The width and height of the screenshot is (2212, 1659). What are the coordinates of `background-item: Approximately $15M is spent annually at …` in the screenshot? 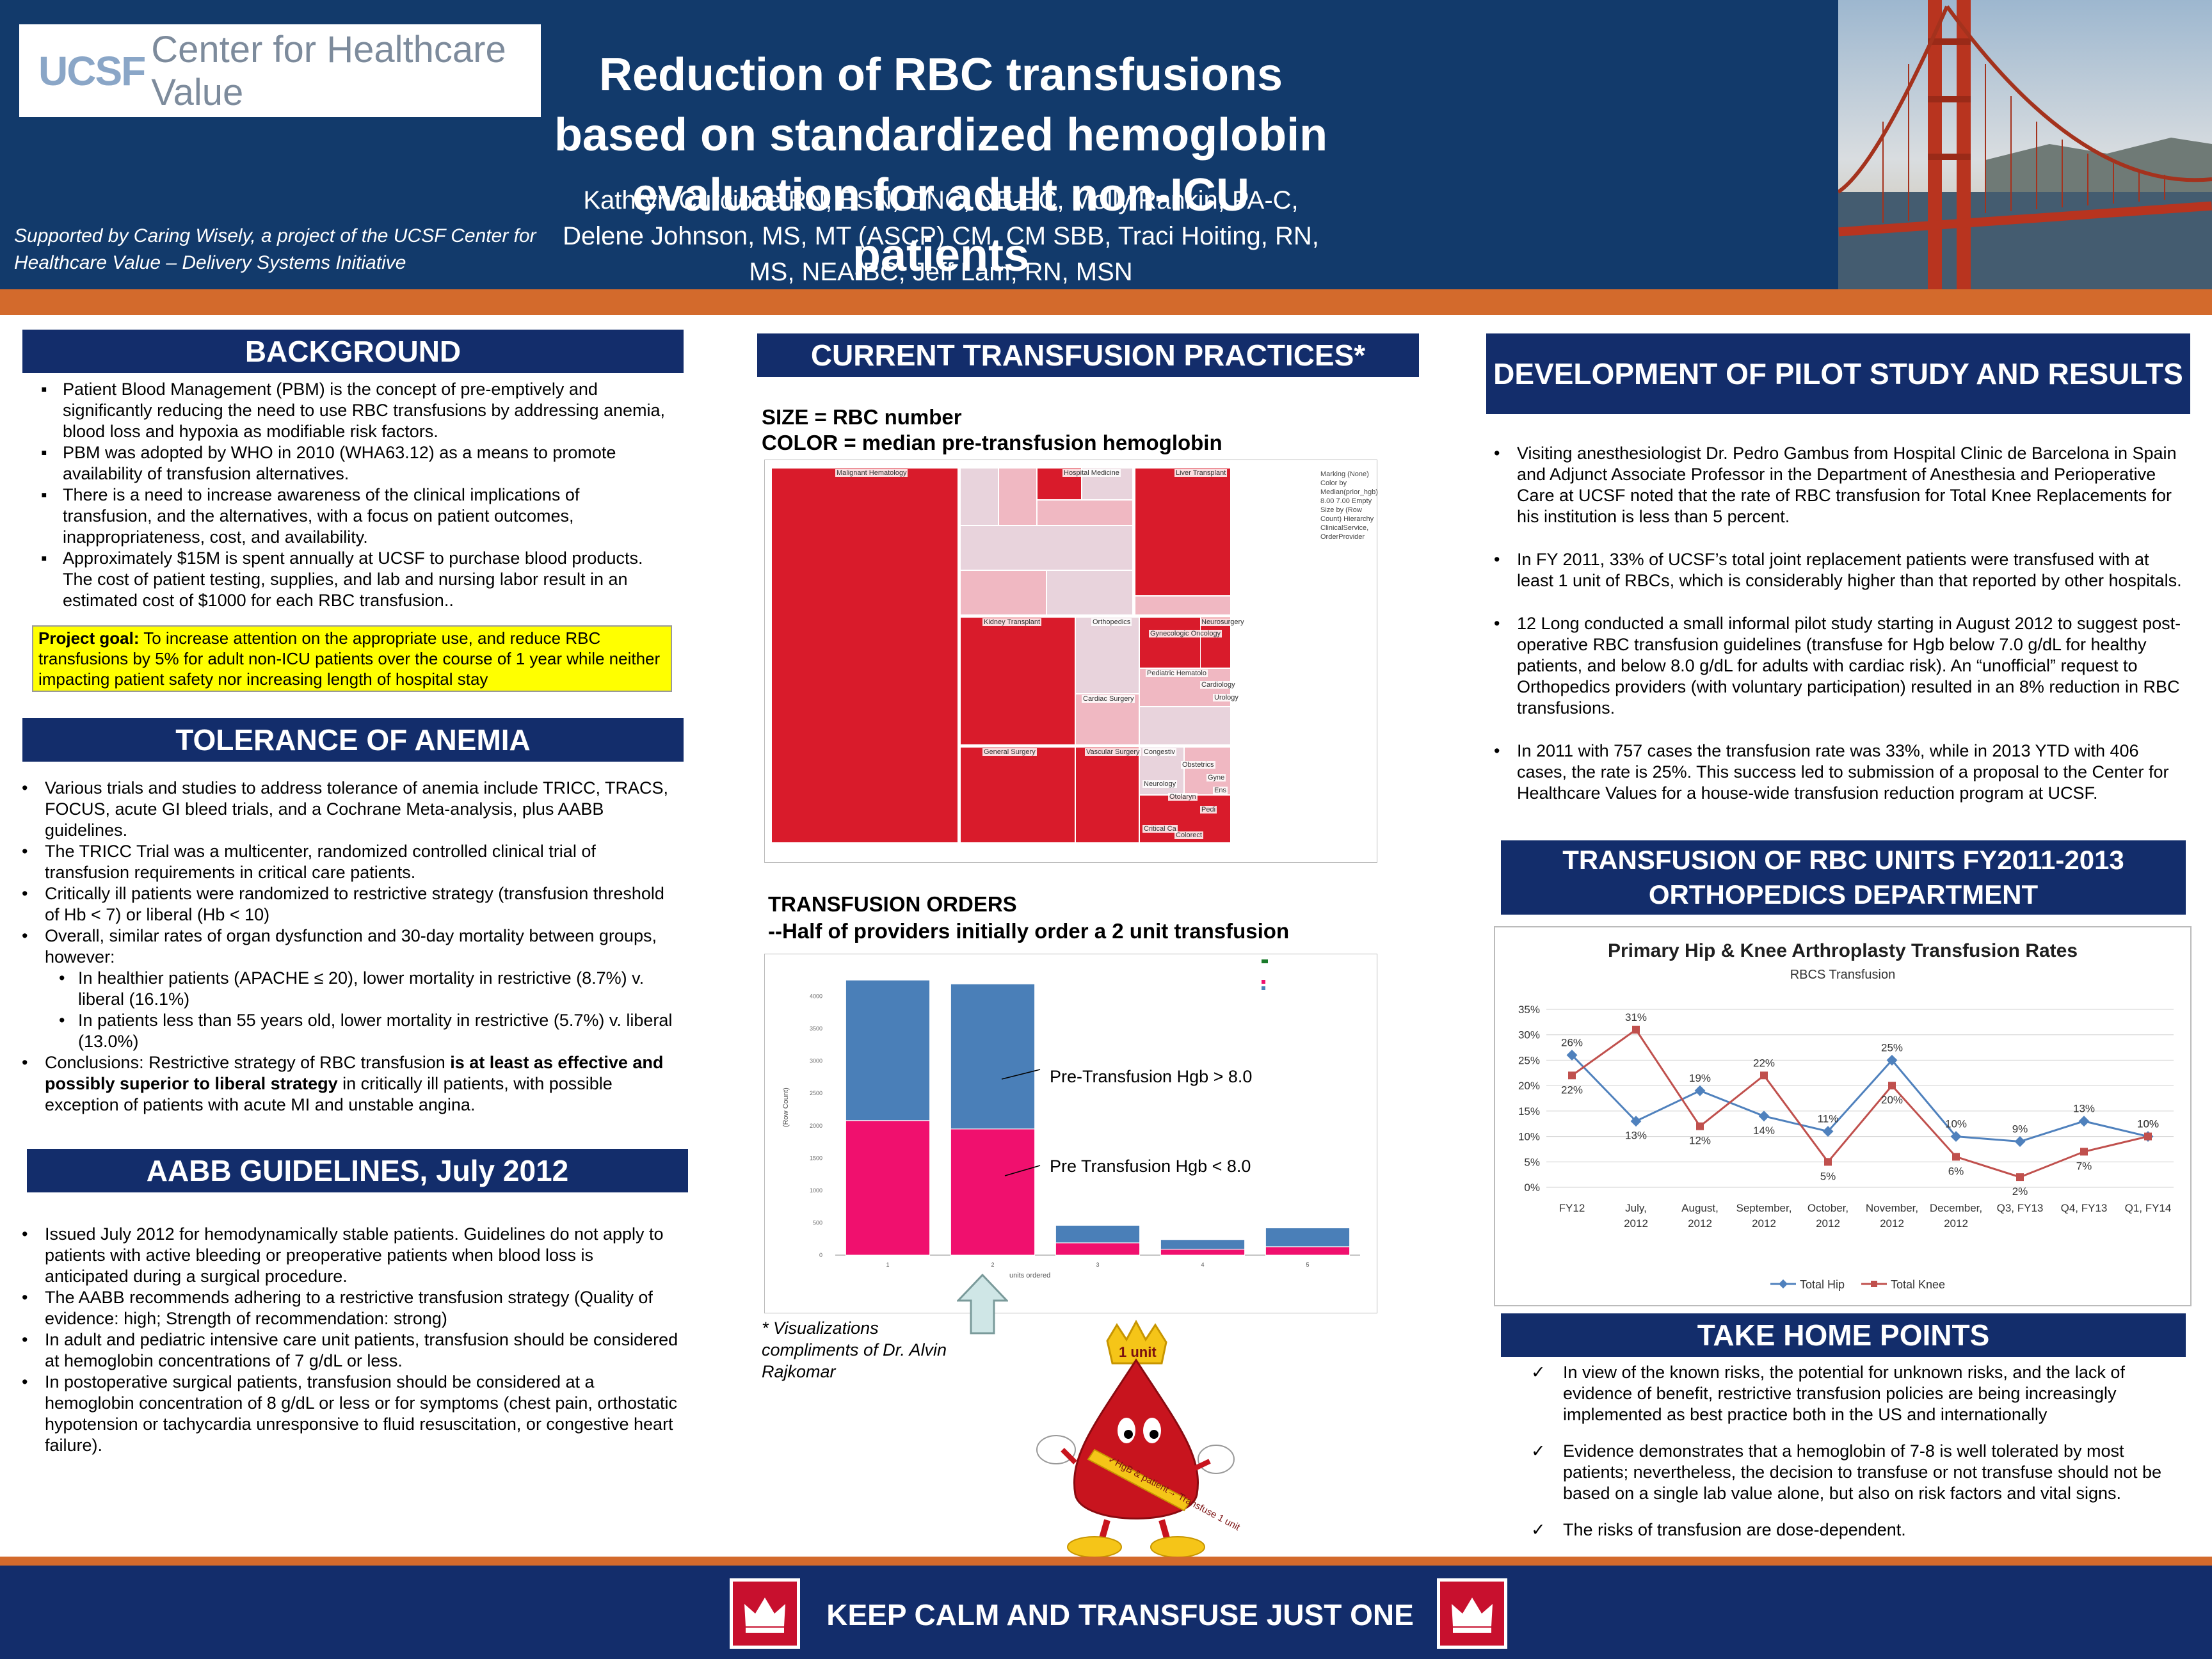 It's located at (350, 579).